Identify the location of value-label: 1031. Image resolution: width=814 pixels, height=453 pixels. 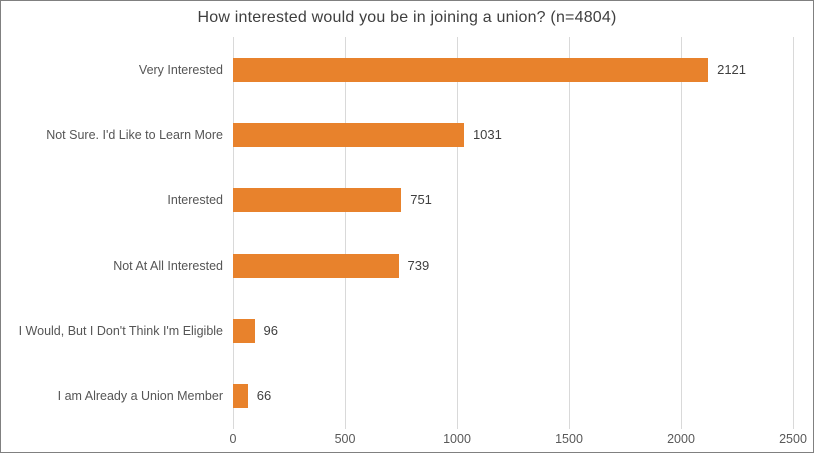
(487, 134).